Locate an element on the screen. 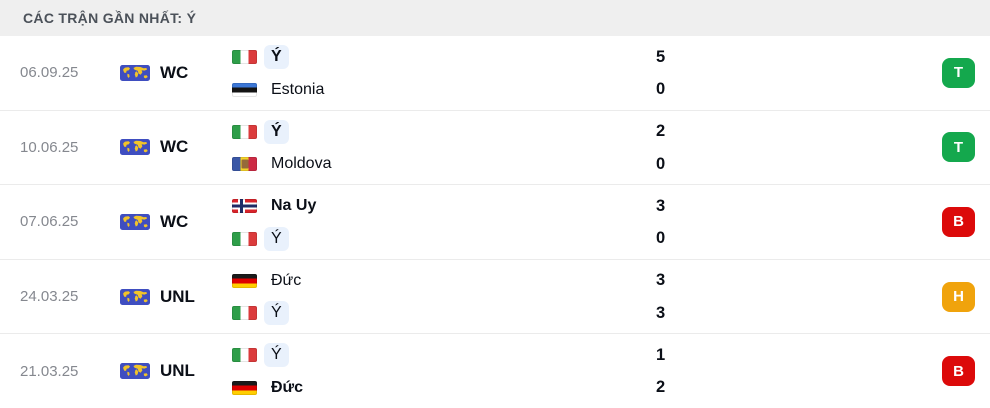 Image resolution: width=990 pixels, height=408 pixels. home-team-line: Ý 2 is located at coordinates (467, 132).